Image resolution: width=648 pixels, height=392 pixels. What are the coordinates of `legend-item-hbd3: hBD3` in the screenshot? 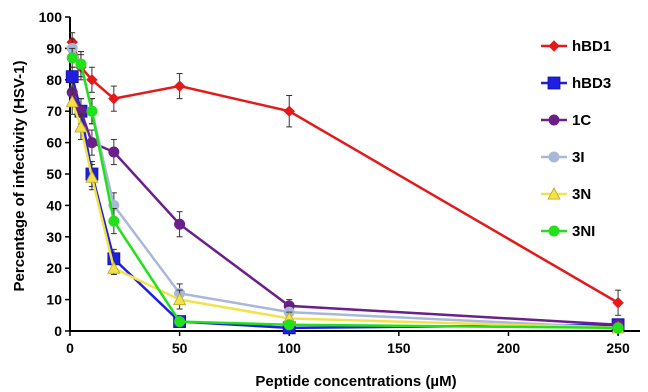 It's located at (576, 83).